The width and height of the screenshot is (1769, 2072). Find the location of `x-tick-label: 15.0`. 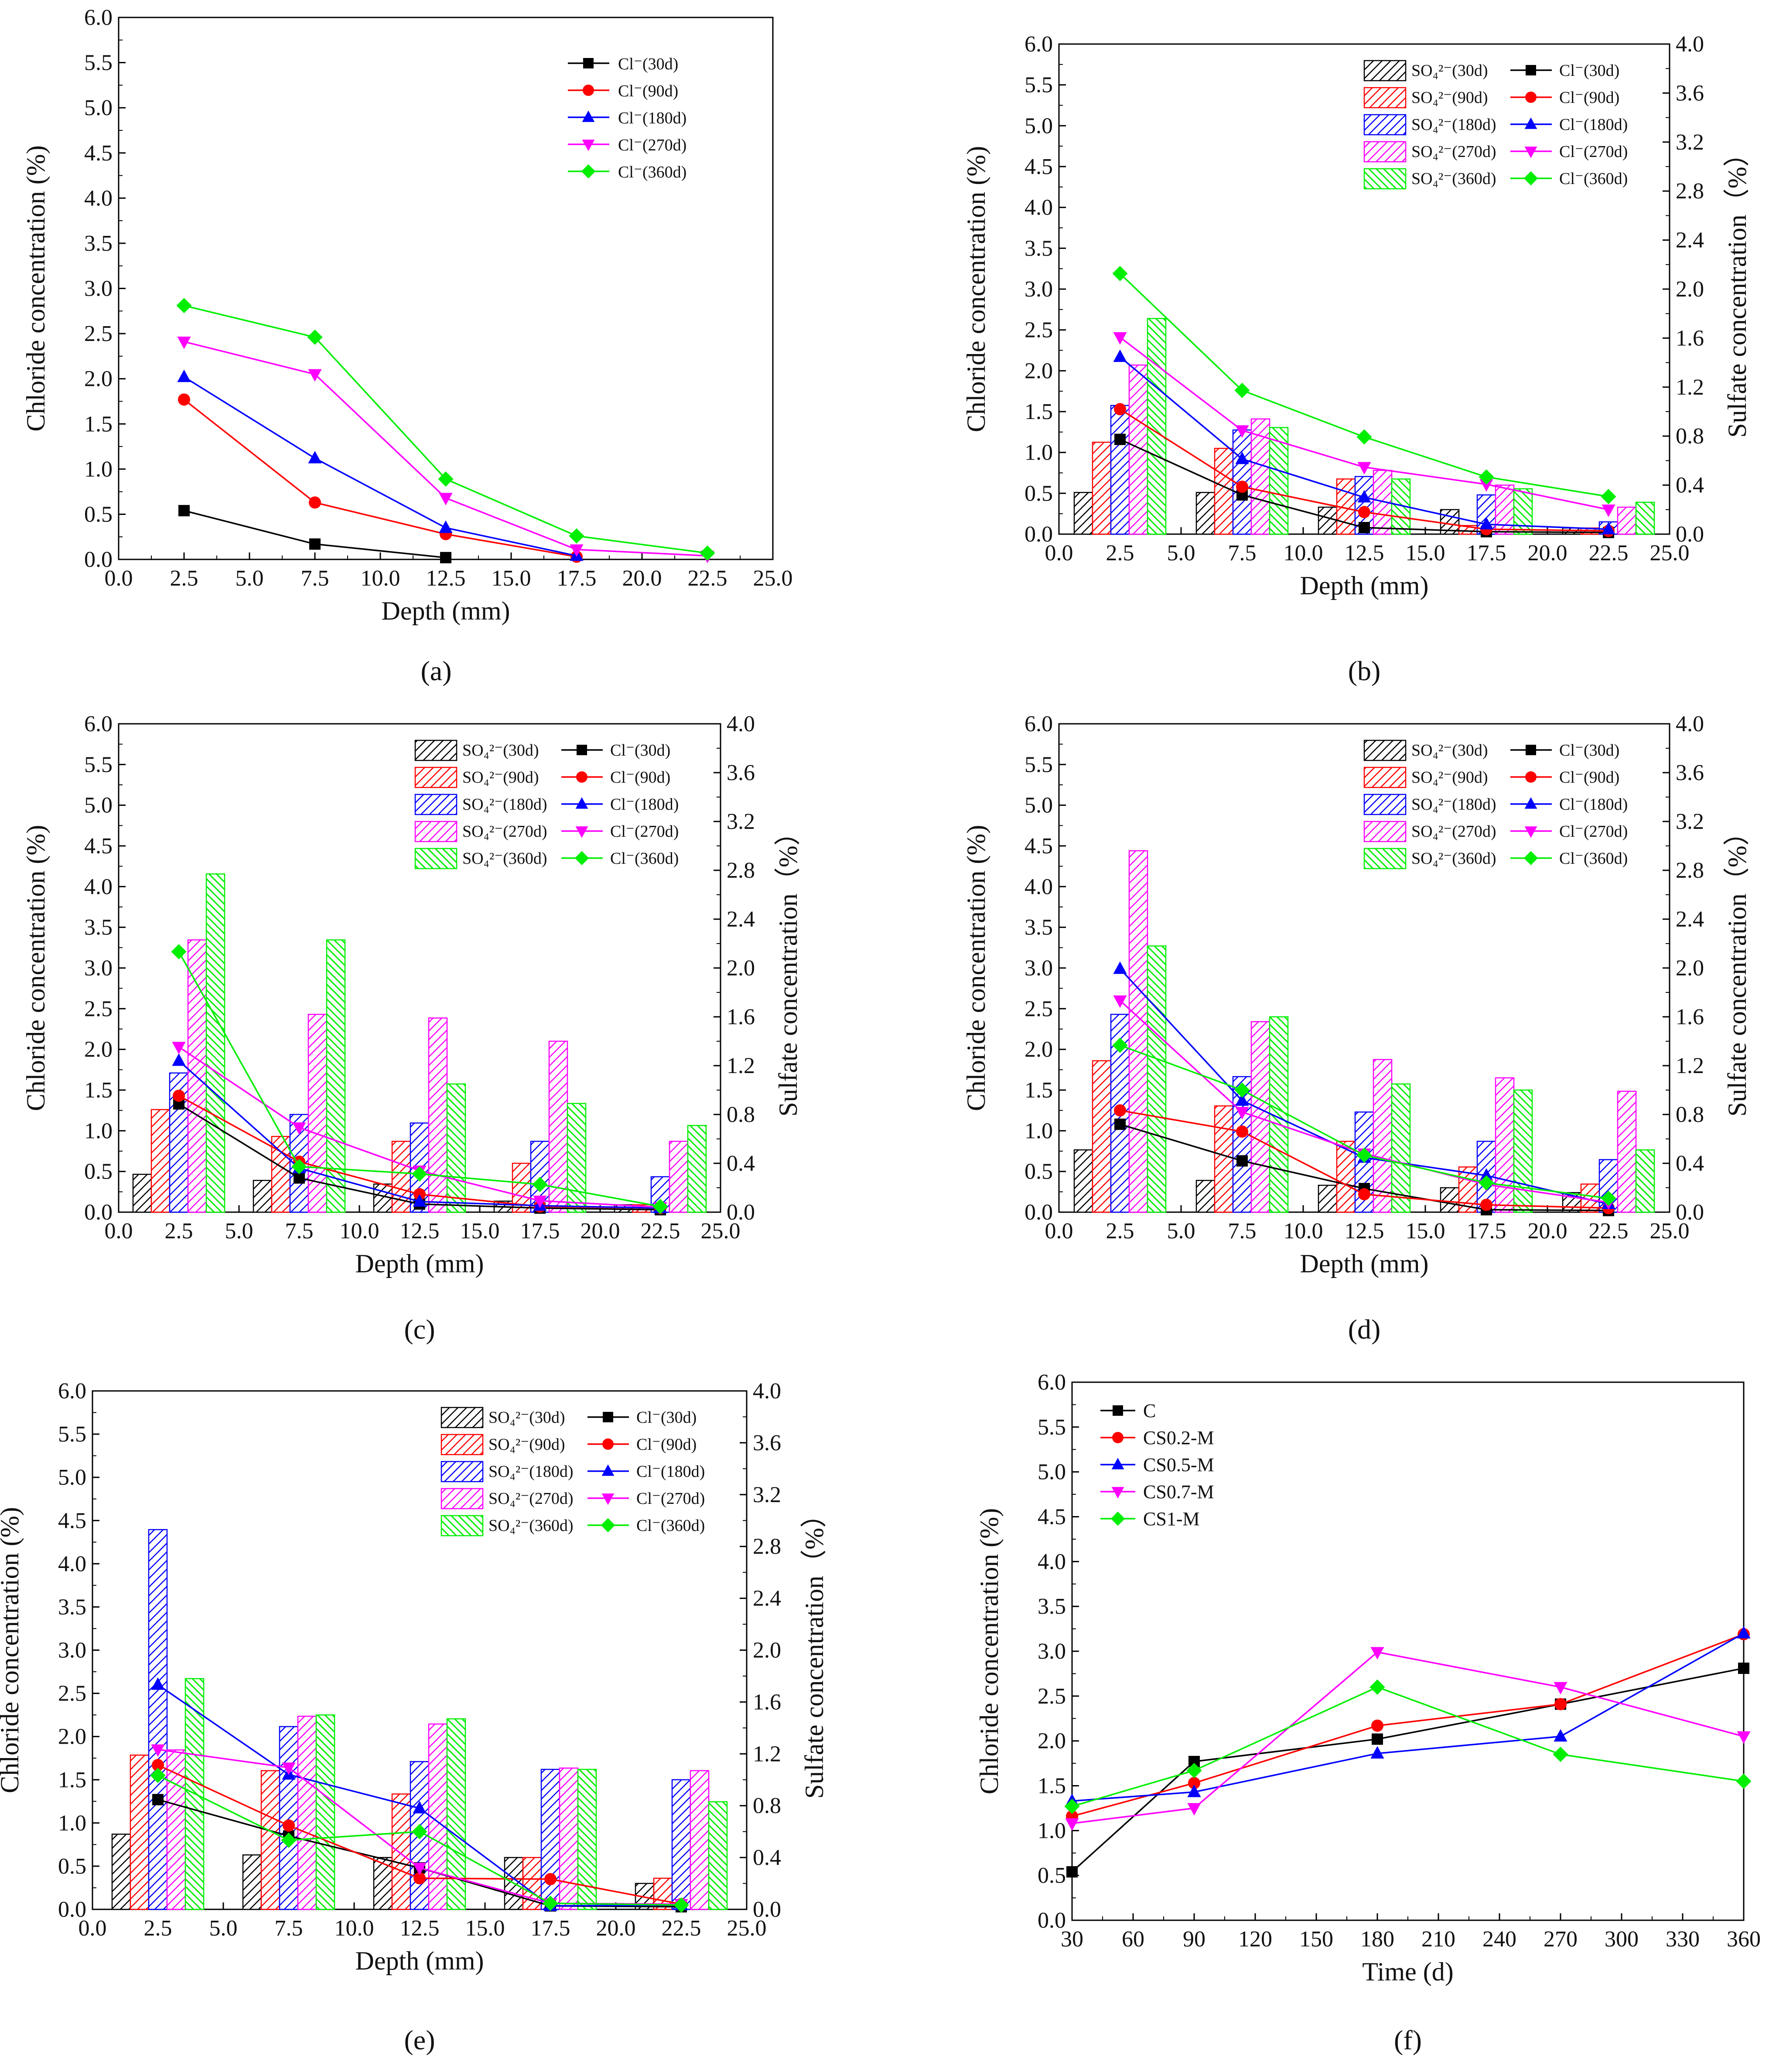

x-tick-label: 15.0 is located at coordinates (1425, 1231).